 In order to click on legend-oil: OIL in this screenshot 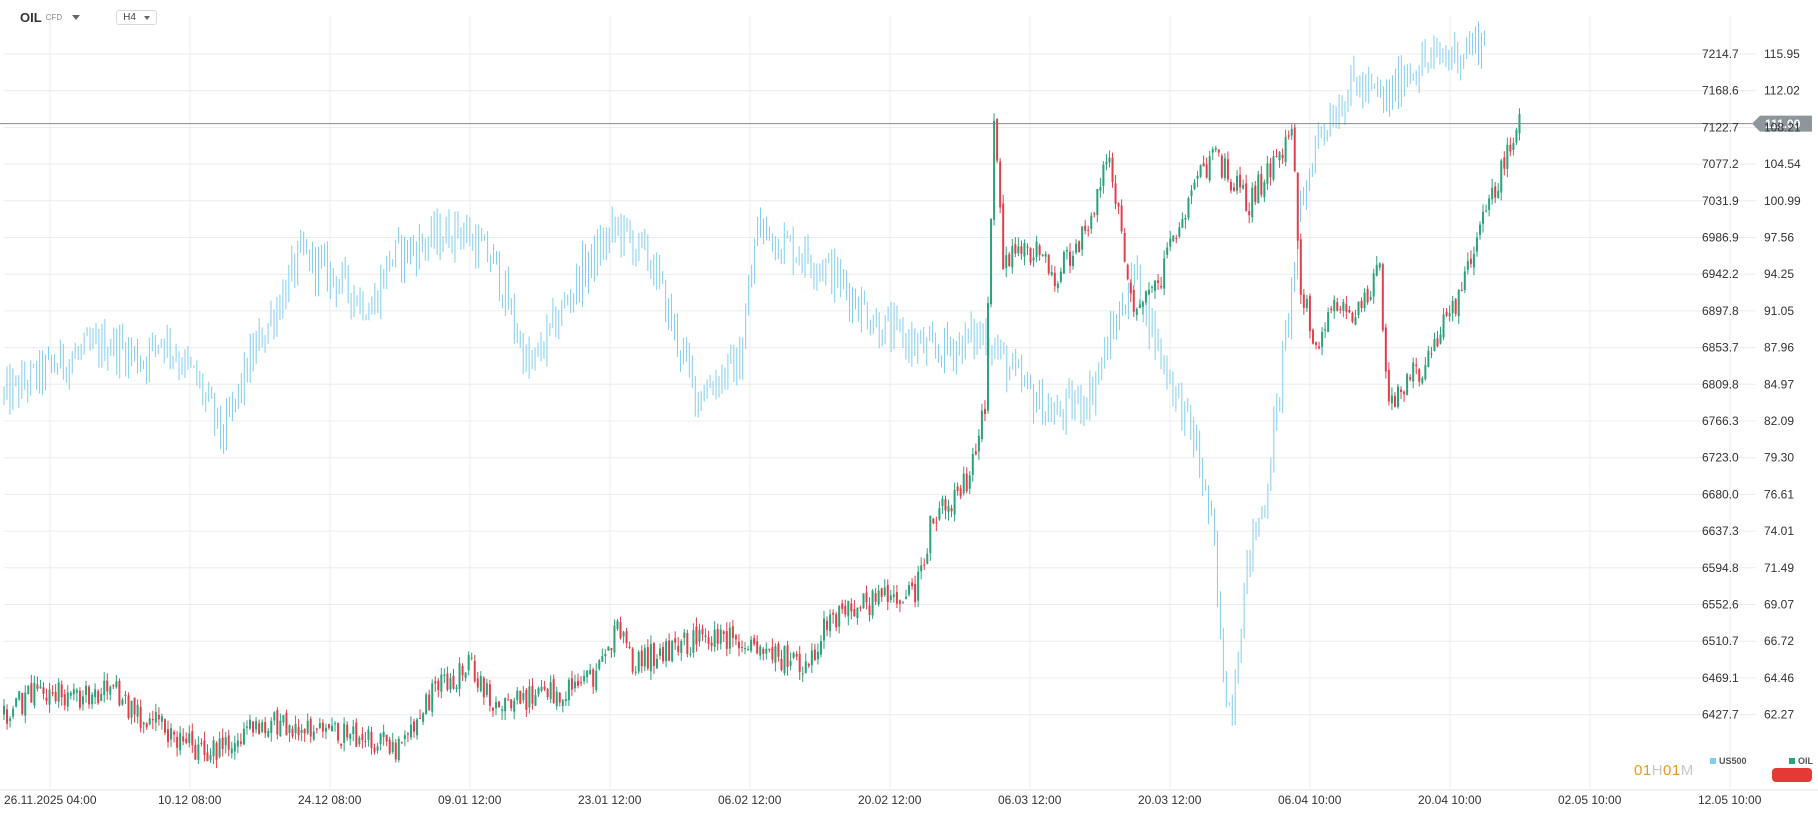, I will do `click(1801, 761)`.